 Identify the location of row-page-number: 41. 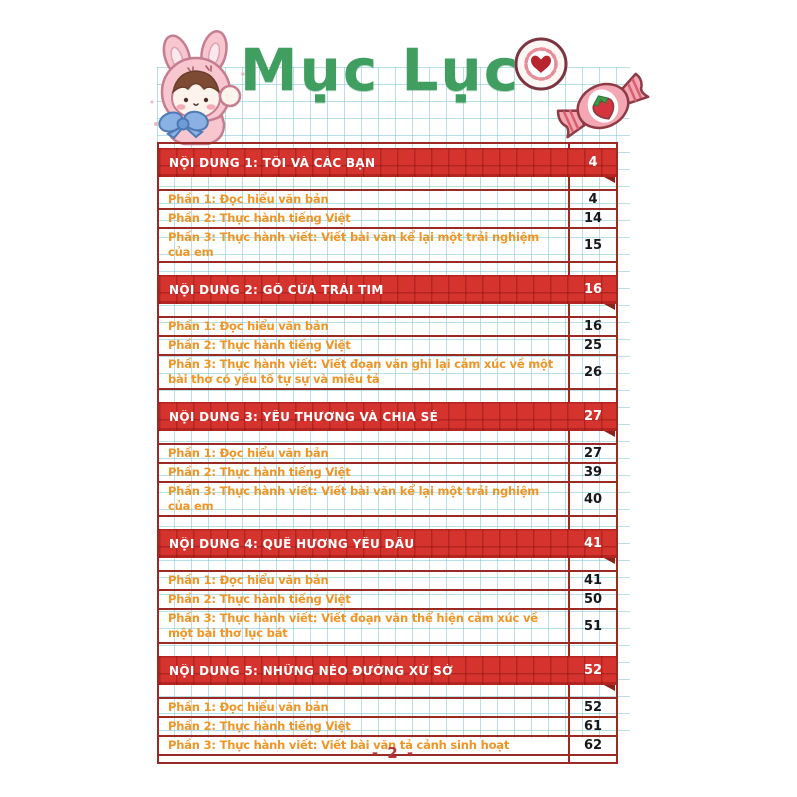
(593, 580).